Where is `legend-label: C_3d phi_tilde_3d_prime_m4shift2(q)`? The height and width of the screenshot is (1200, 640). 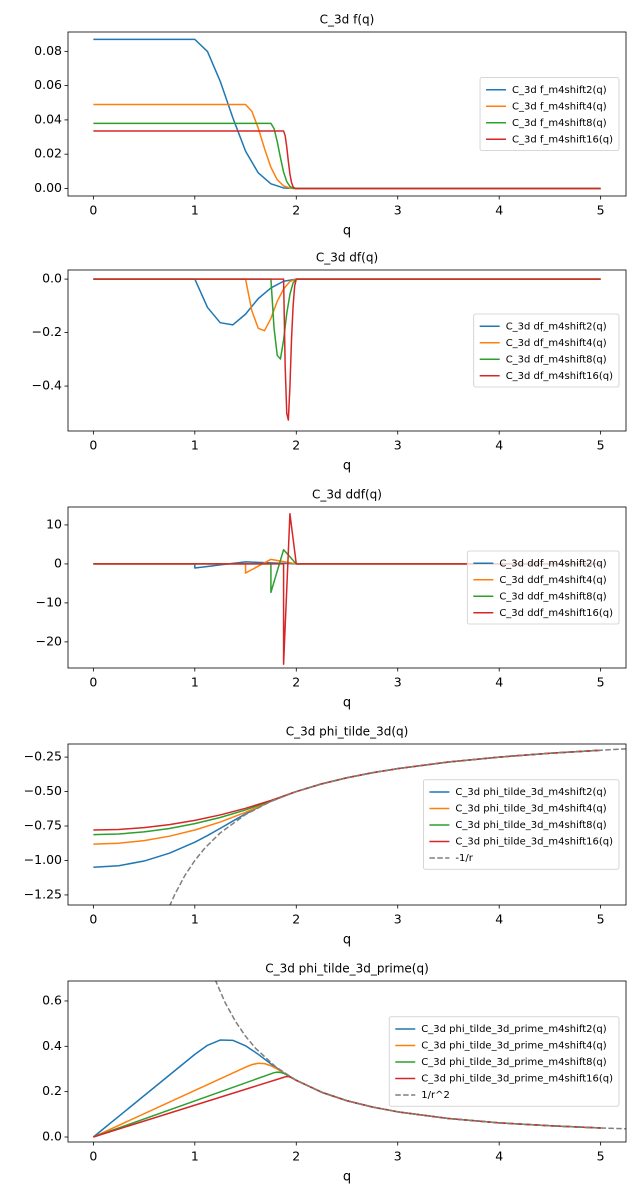
legend-label: C_3d phi_tilde_3d_prime_m4shift2(q) is located at coordinates (513, 1029).